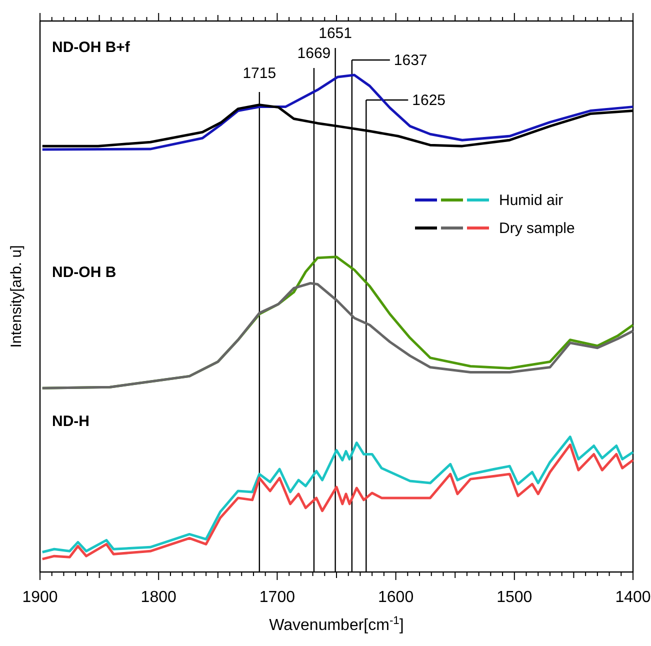 This screenshot has height=646, width=651. I want to click on annotation: ND-H, so click(71, 421).